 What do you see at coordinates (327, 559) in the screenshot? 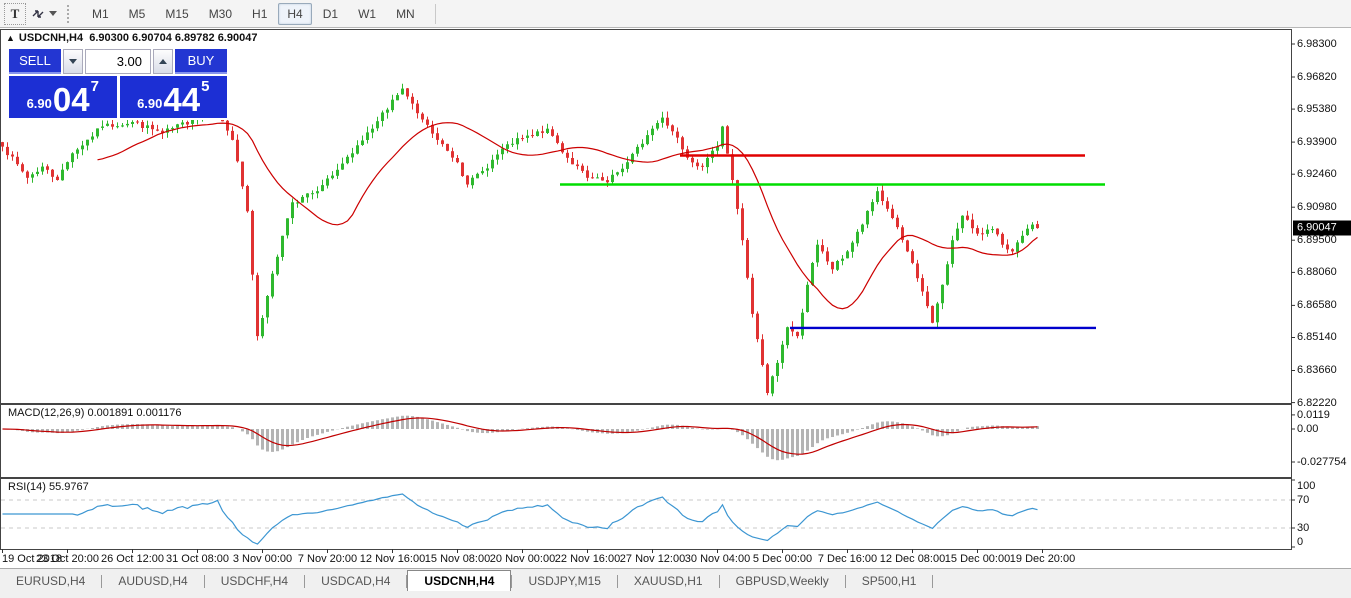
I see `time-axis-label: 7 Nov 20:00` at bounding box center [327, 559].